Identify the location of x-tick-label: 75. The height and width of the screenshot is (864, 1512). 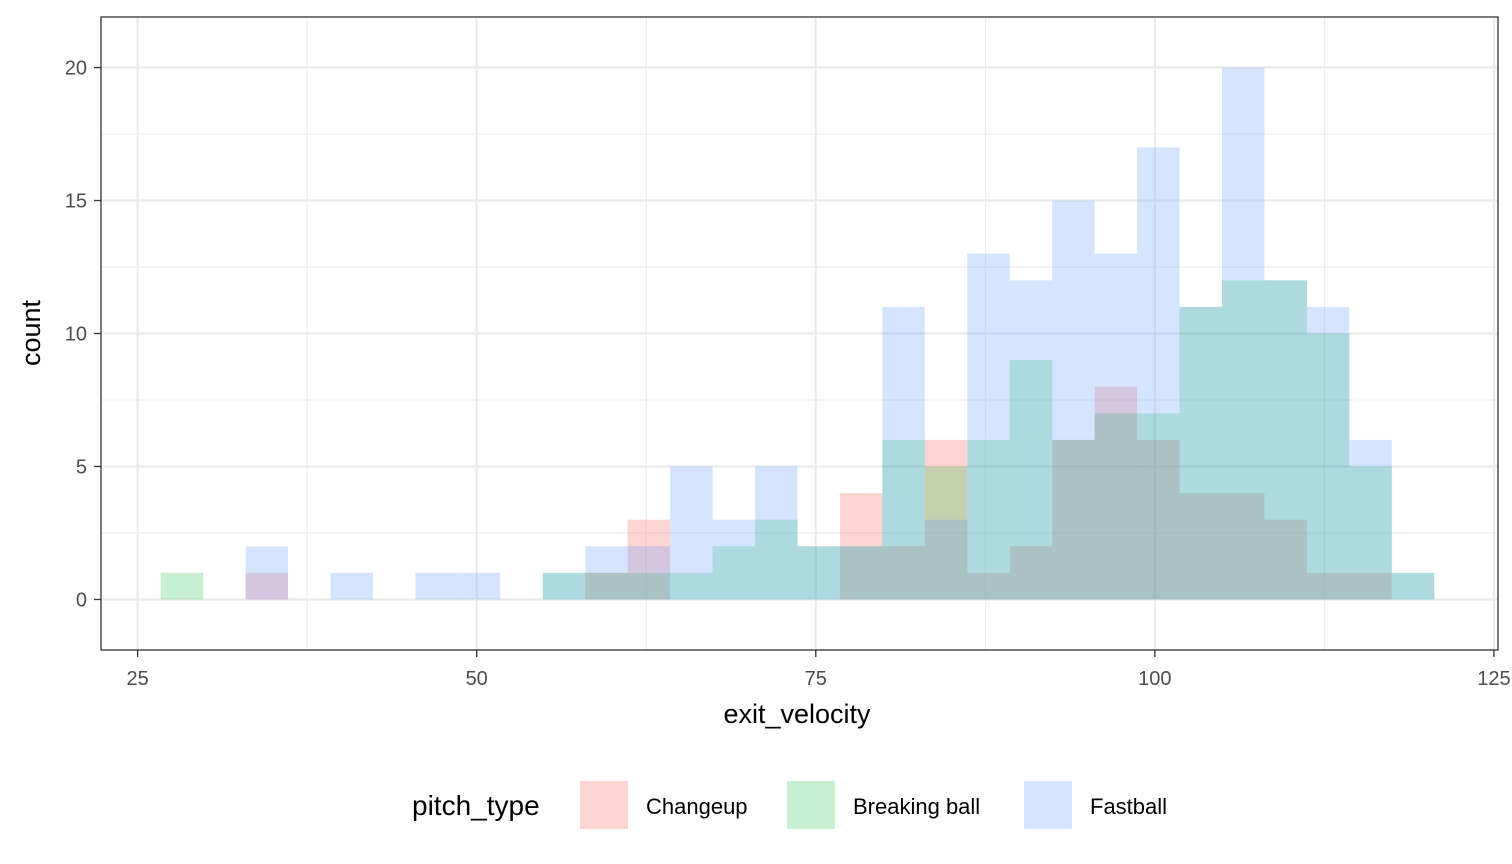
(816, 679).